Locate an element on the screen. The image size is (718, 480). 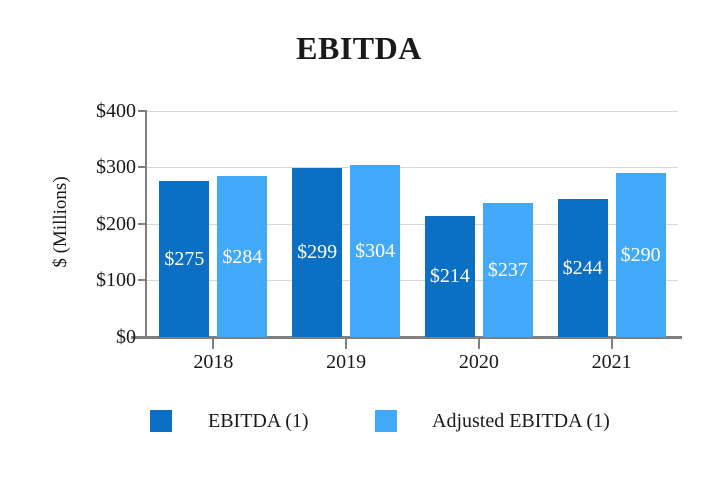
bar-adjusted-ebitda-1-2019 is located at coordinates (375, 250).